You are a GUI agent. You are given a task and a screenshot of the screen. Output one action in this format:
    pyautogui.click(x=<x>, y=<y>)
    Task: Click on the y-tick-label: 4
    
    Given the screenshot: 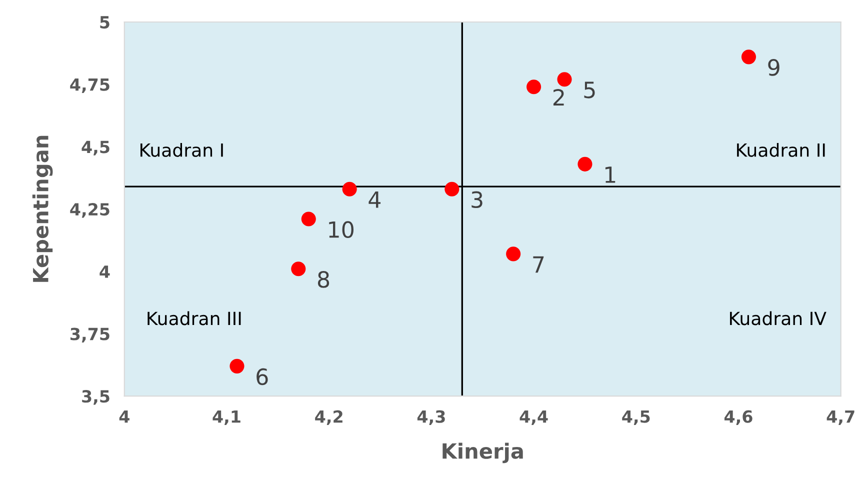 What is the action you would take?
    pyautogui.click(x=105, y=272)
    